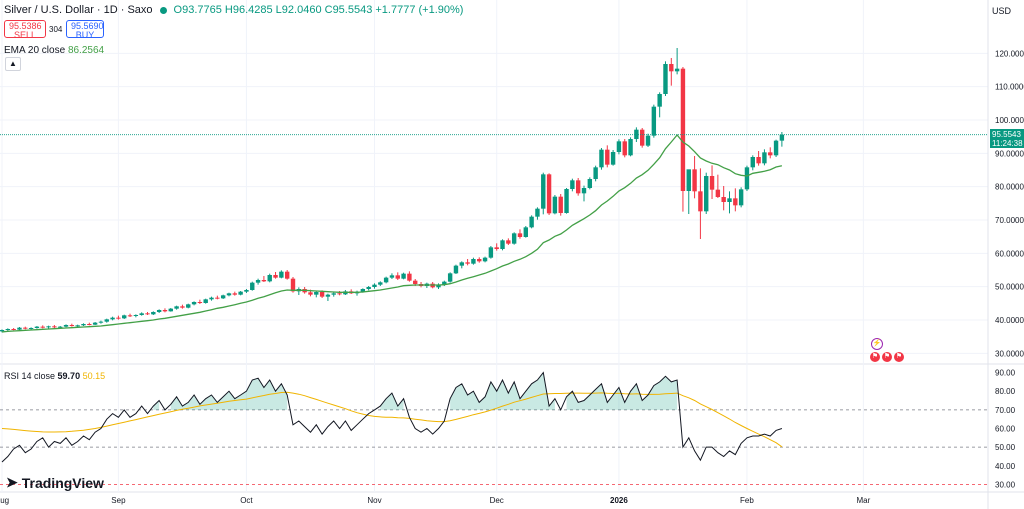  What do you see at coordinates (85, 35) in the screenshot?
I see `buy-label: BUY` at bounding box center [85, 35].